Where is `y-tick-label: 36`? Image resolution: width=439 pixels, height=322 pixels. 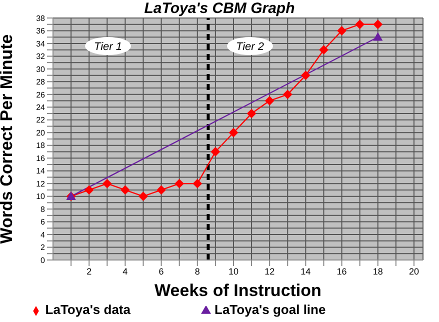 y-tick-label: 36 is located at coordinates (41, 31).